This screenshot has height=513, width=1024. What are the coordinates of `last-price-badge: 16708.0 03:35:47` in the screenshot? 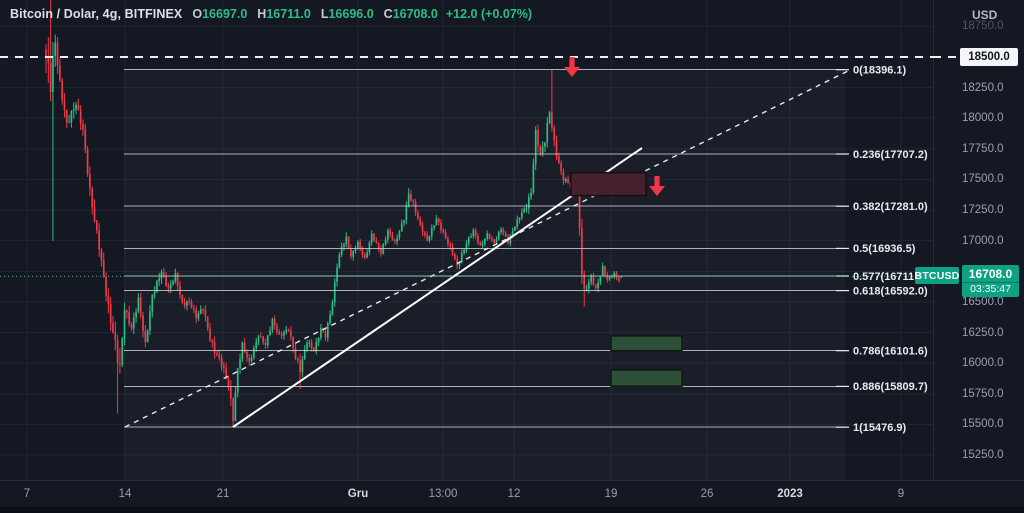 It's located at (990, 281).